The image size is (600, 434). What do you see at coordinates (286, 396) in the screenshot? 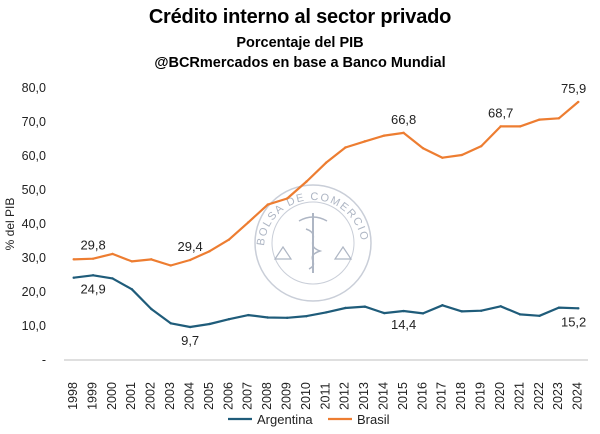
I see `x-tick-label: 2009` at bounding box center [286, 396].